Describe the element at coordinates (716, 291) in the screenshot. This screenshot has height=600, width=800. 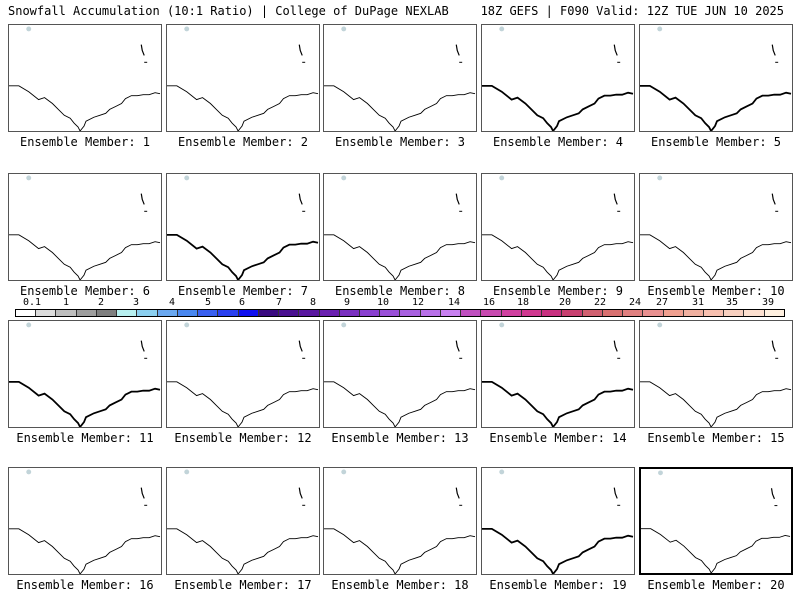
I see `ensemble-member-label: Ensemble Member: 10` at that location.